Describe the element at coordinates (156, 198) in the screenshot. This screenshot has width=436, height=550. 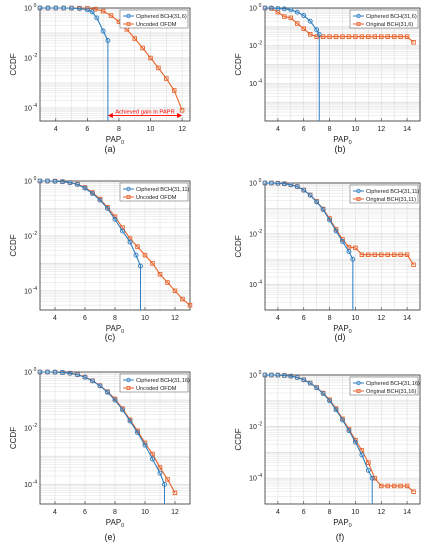
I see `legend-label: Uncoded OFDM` at that location.